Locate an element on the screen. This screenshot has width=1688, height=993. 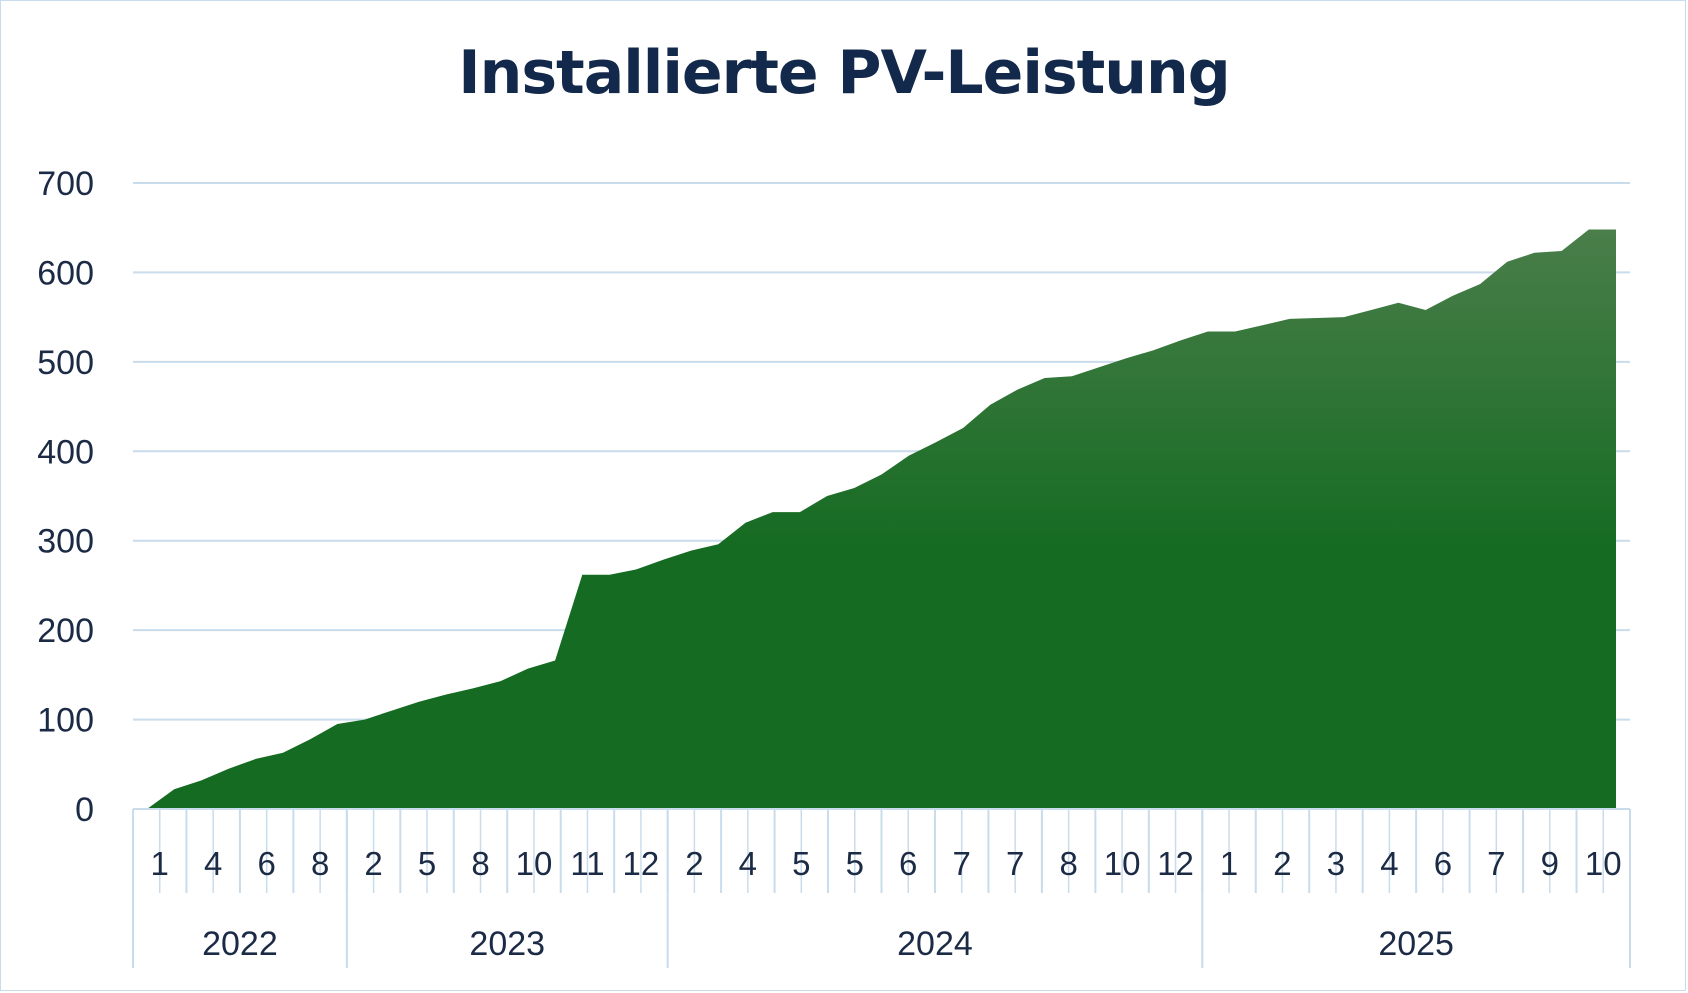
x-tick-label: 3 is located at coordinates (1336, 863).